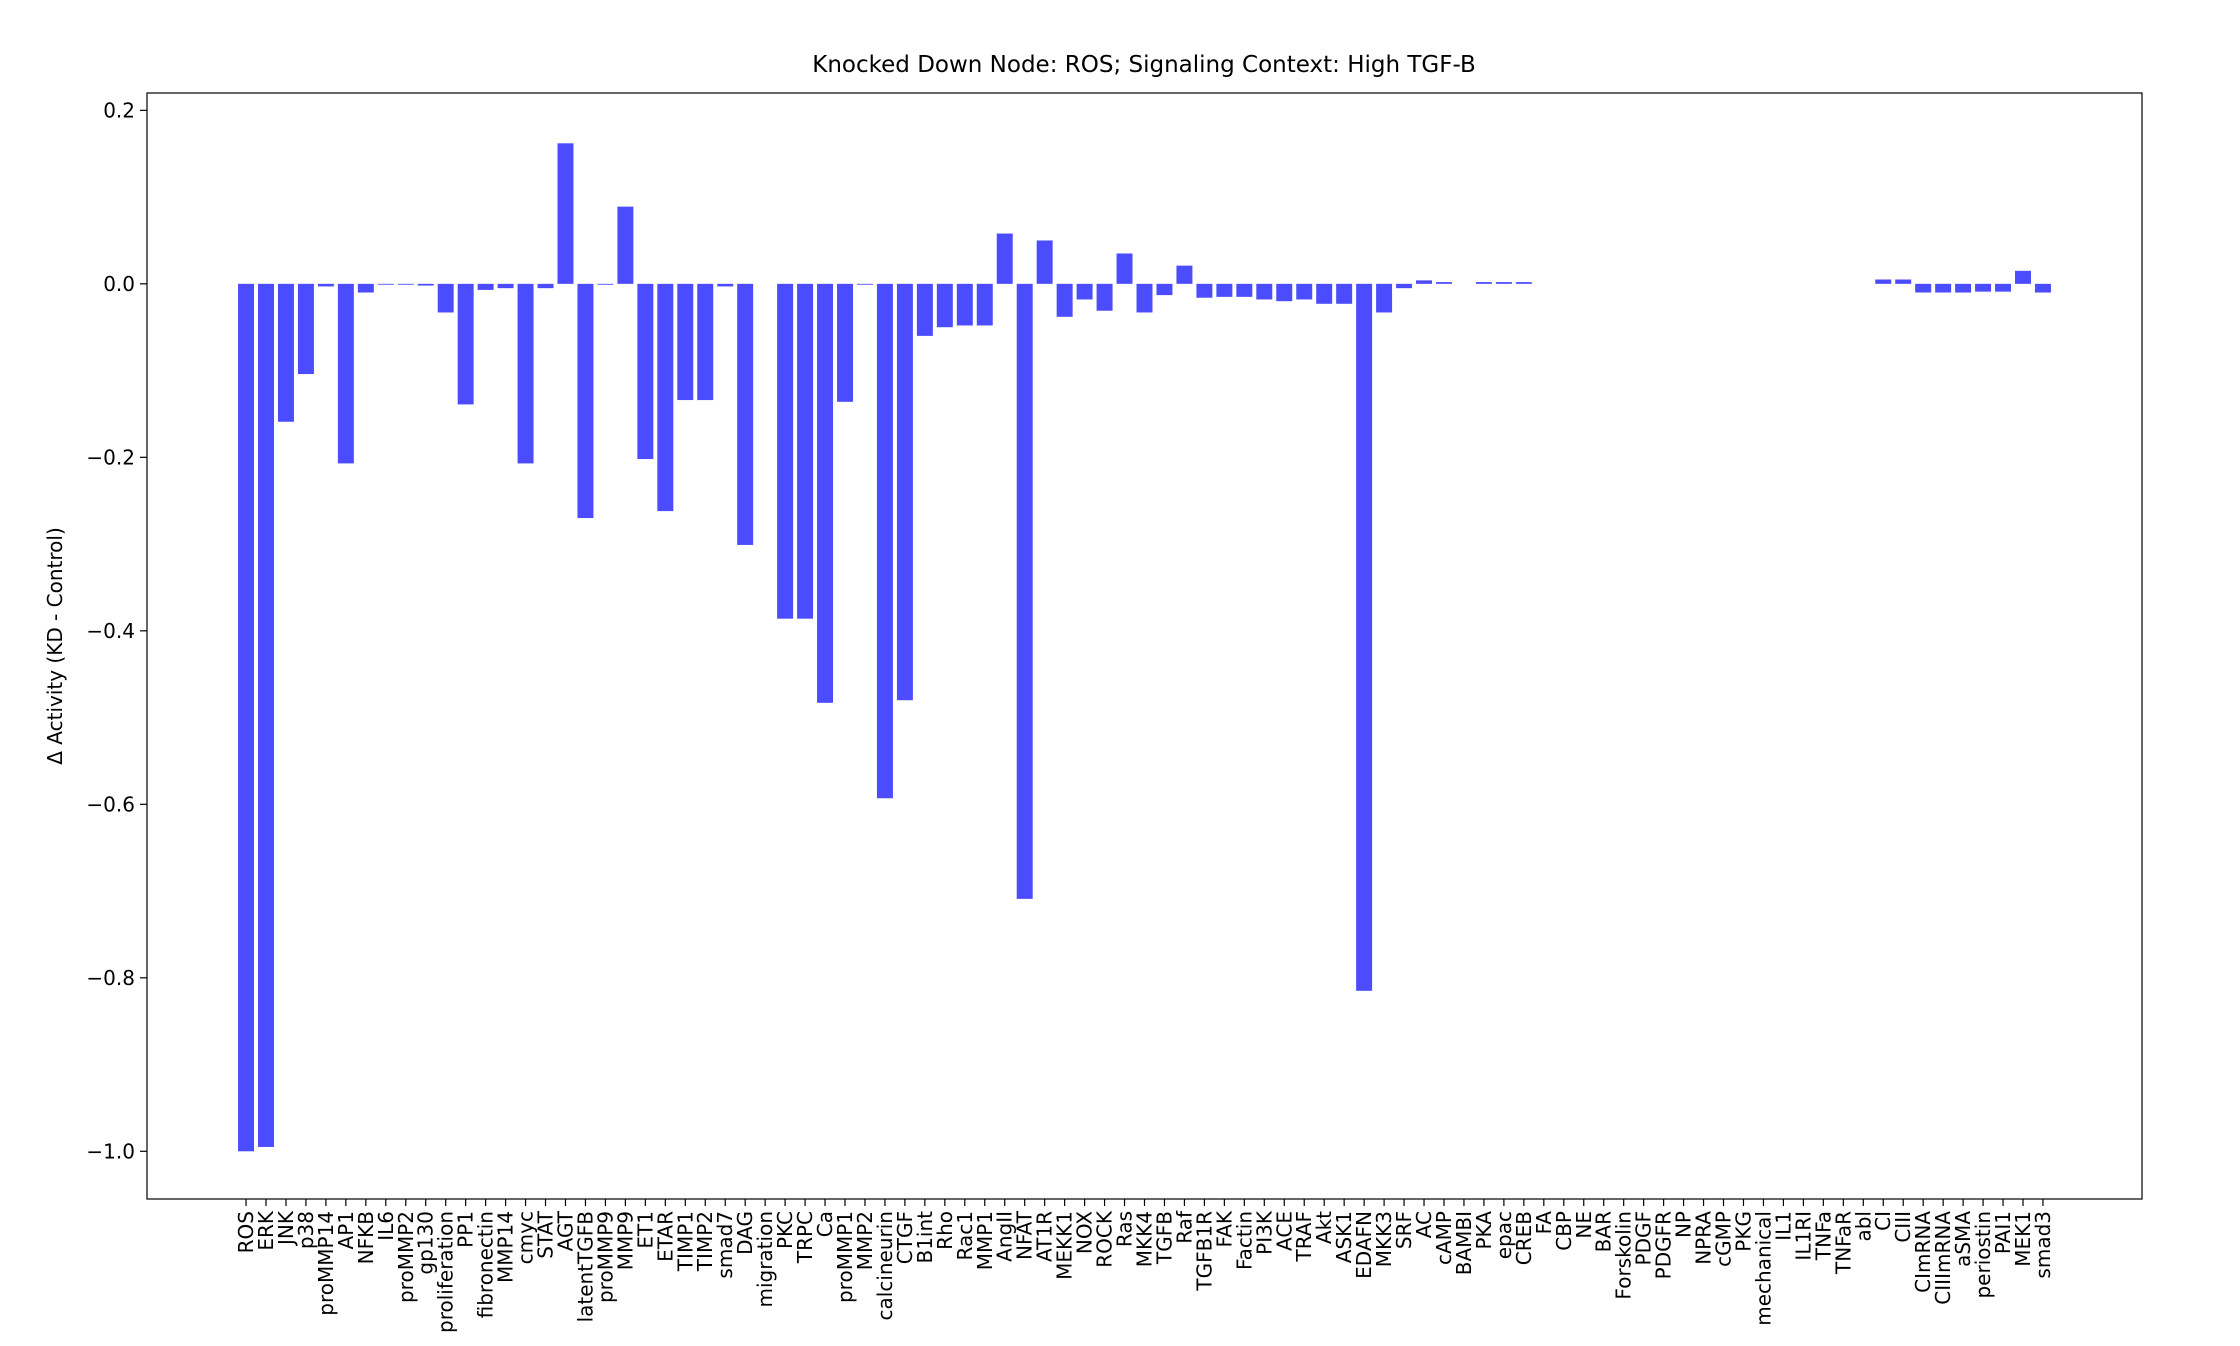 The height and width of the screenshot is (1346, 2240). What do you see at coordinates (486, 1264) in the screenshot?
I see `x-tick-label: fibronectin` at bounding box center [486, 1264].